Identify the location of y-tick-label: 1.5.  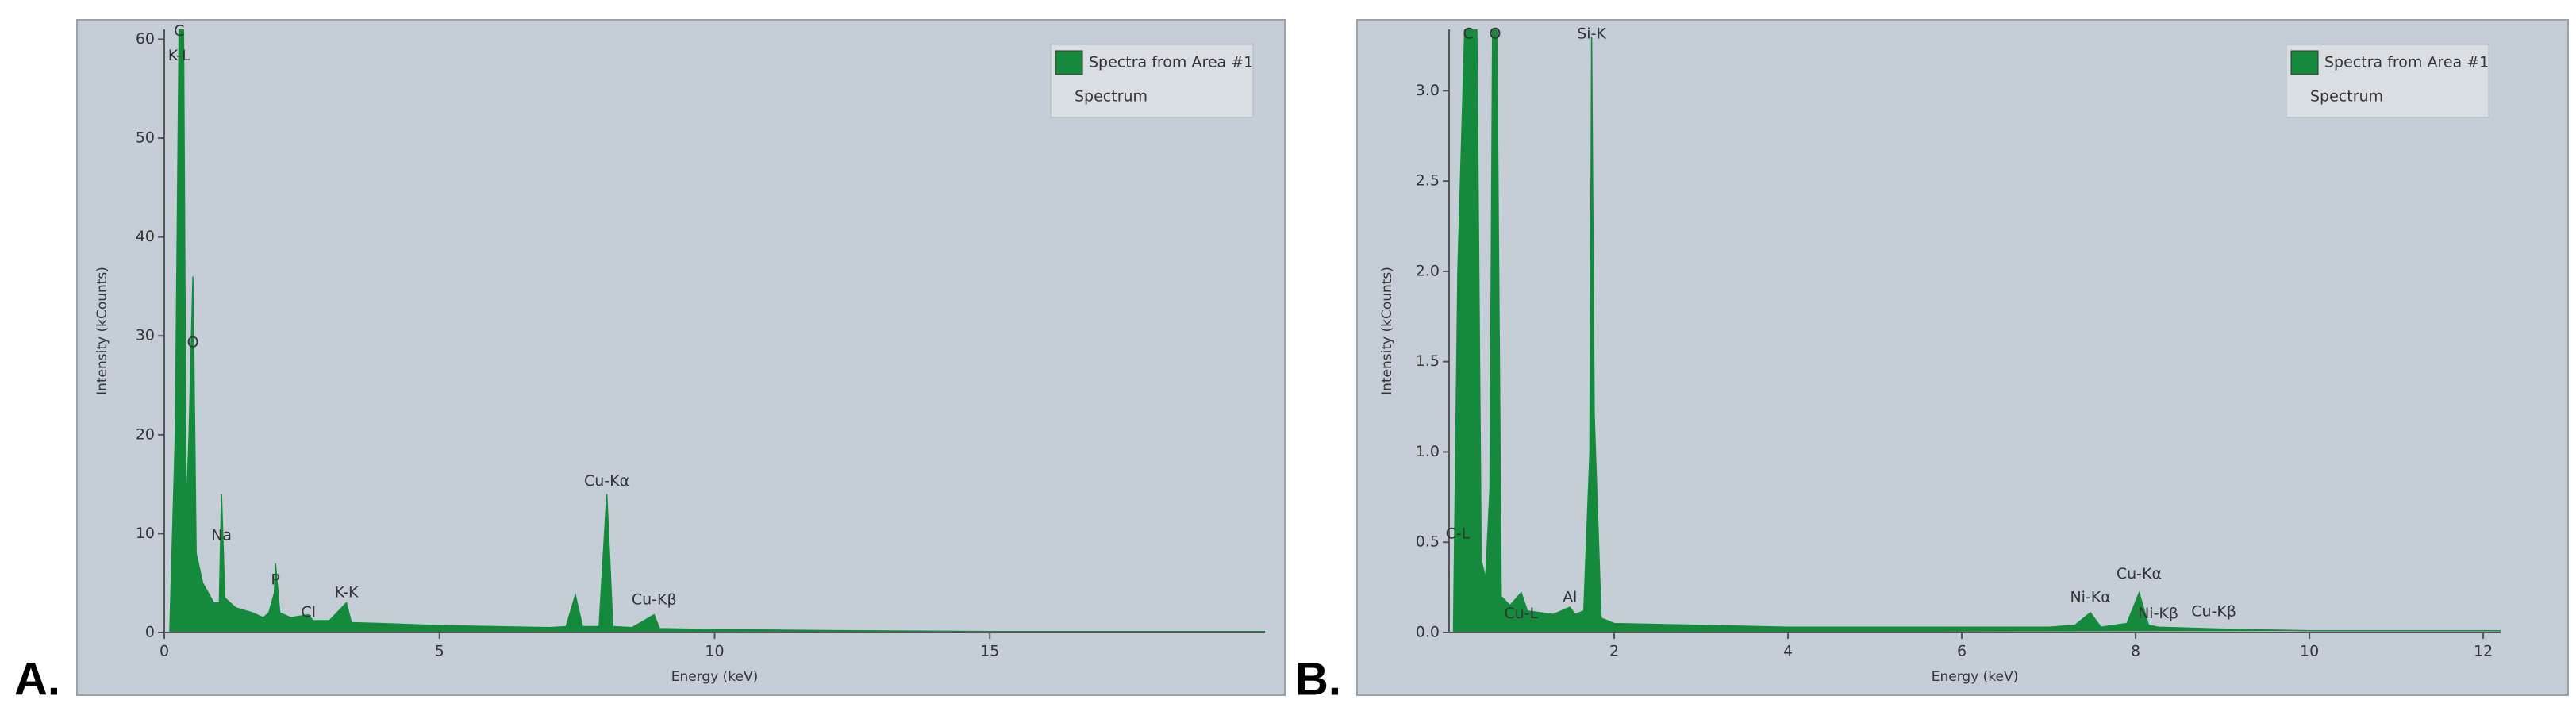
(1428, 361).